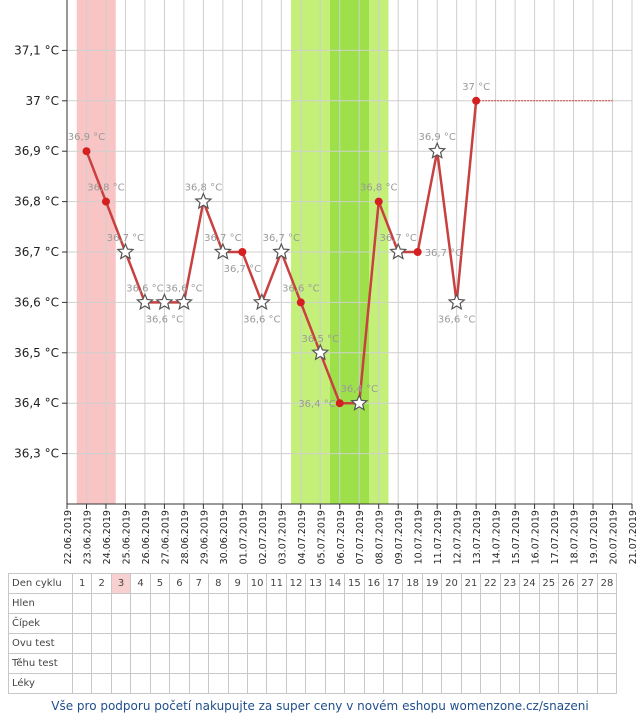  Describe the element at coordinates (179, 583) in the screenshot. I see `cycle-day-cell: 6` at that location.